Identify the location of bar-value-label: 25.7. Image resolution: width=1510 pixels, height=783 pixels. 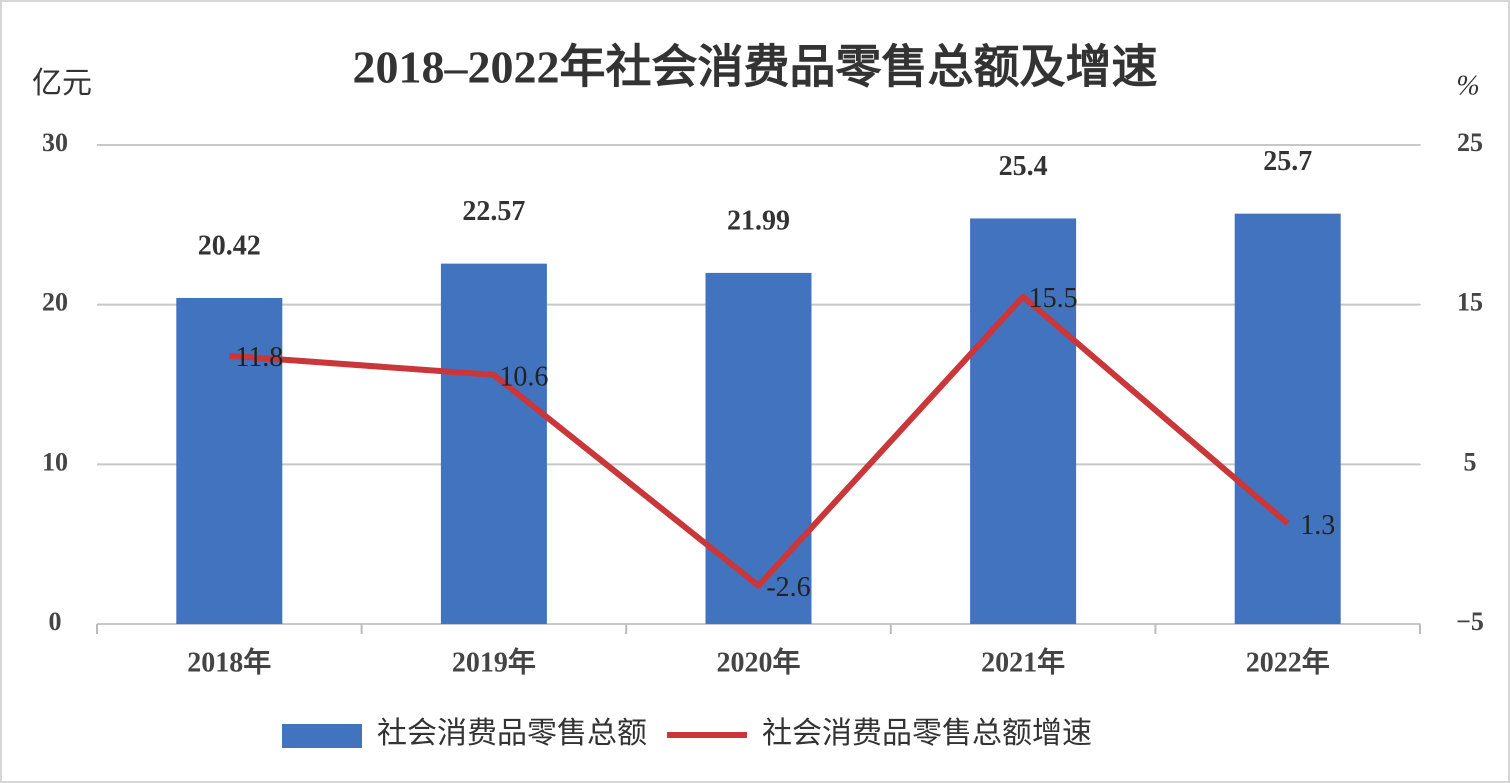
(1287, 161).